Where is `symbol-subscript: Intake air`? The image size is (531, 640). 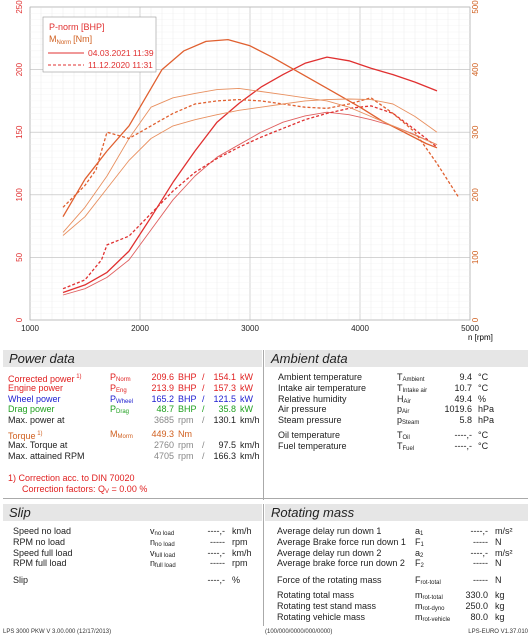
symbol-subscript: Intake air is located at coordinates (415, 390).